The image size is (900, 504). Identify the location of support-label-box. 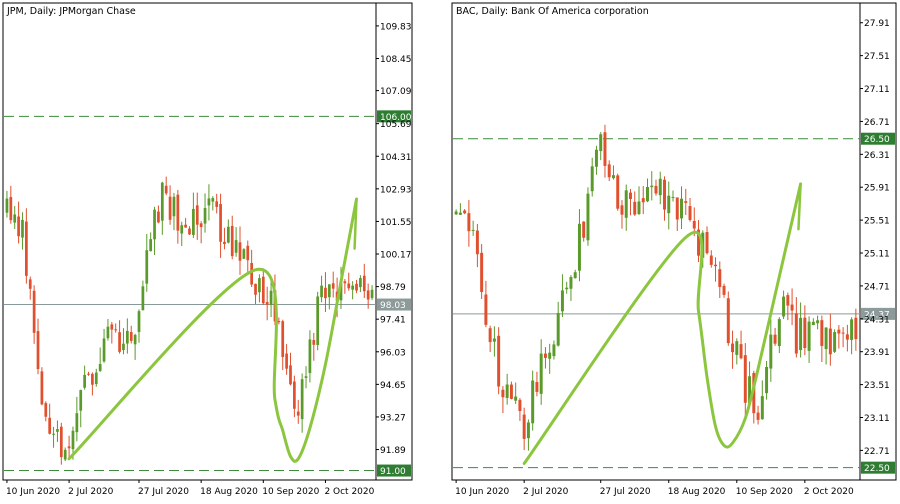
(394, 470).